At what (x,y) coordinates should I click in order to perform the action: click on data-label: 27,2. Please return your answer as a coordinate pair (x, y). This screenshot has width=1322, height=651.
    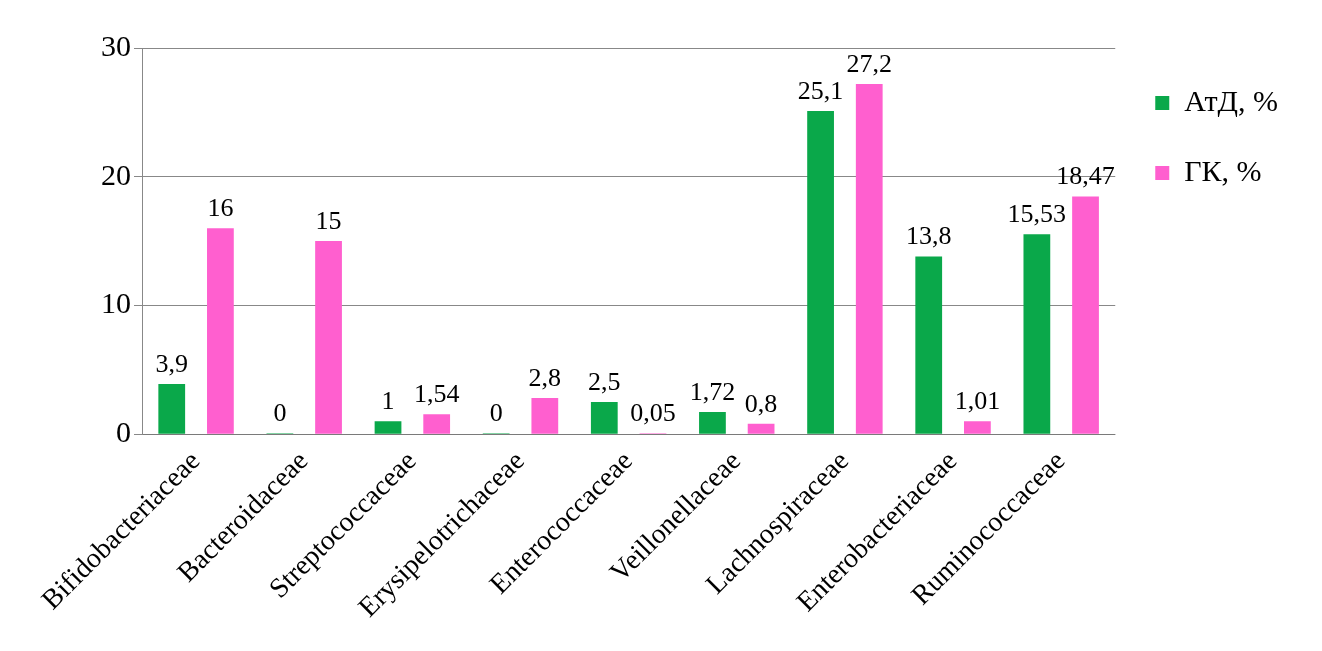
    Looking at the image, I should click on (869, 63).